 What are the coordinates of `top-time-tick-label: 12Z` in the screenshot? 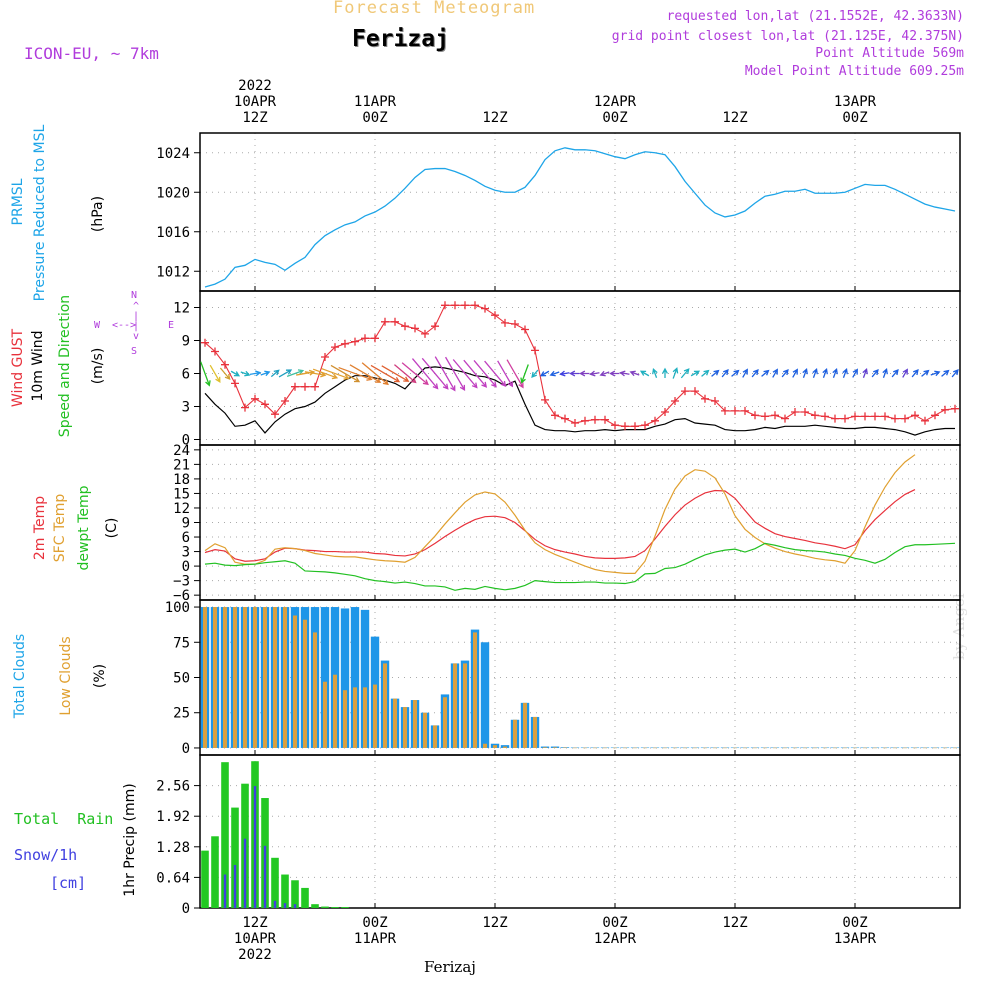 It's located at (734, 102).